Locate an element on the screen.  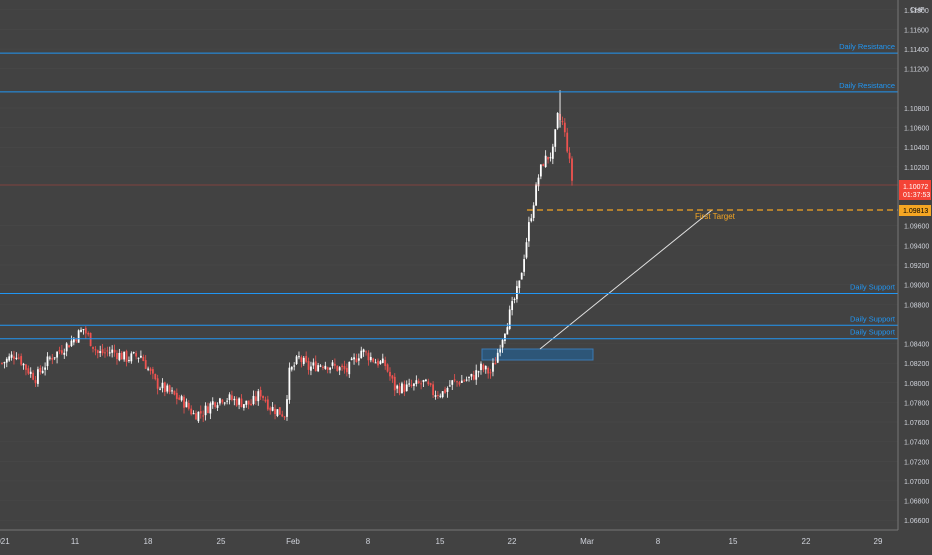
time-tick-label: Feb is located at coordinates (293, 541).